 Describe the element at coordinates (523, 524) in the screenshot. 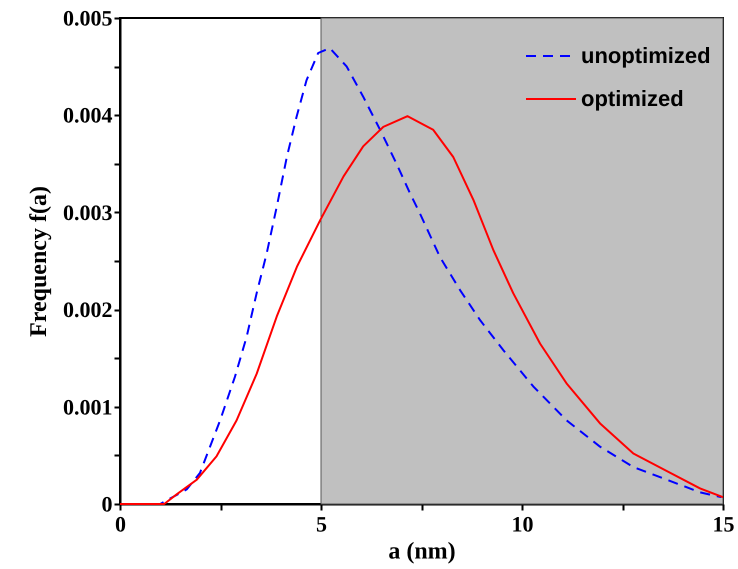

I see `x-tick-label: 10` at that location.